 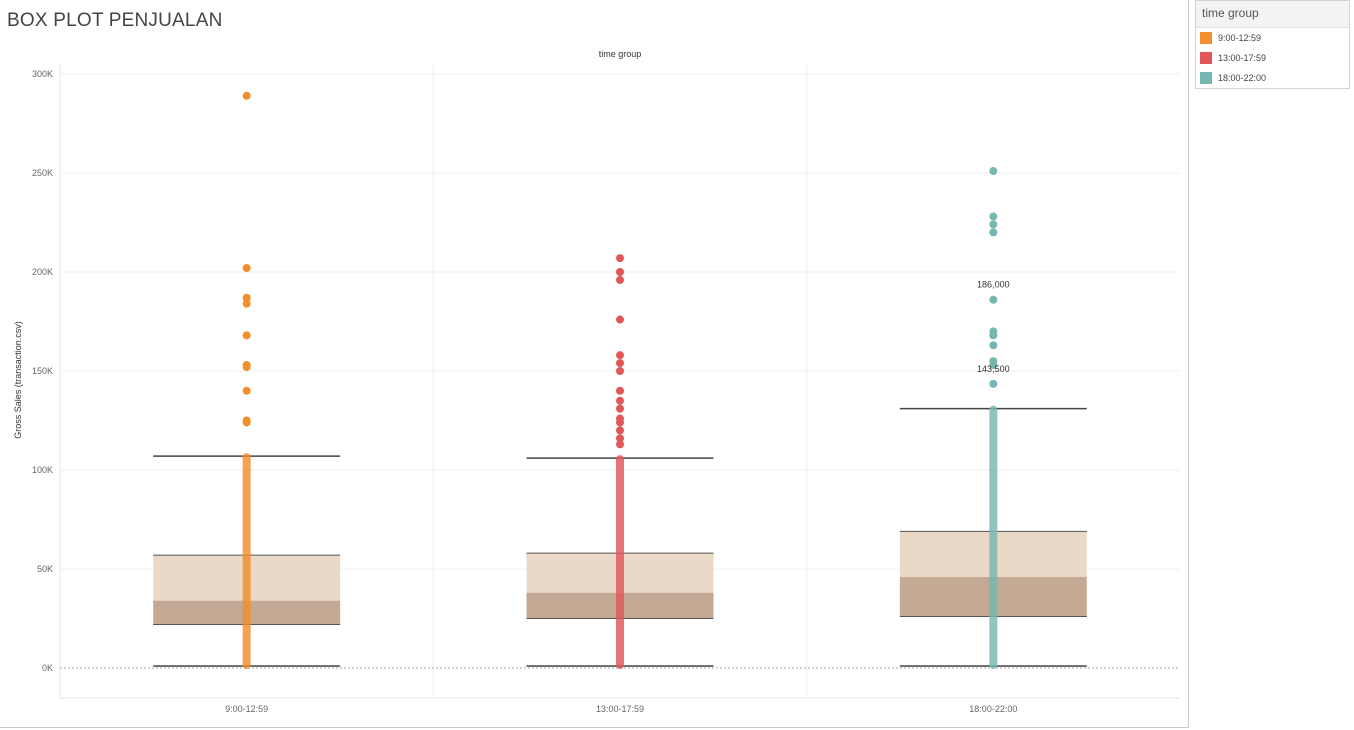 What do you see at coordinates (1272, 78) in the screenshot?
I see `legend-item-2: 18:00-22:00` at bounding box center [1272, 78].